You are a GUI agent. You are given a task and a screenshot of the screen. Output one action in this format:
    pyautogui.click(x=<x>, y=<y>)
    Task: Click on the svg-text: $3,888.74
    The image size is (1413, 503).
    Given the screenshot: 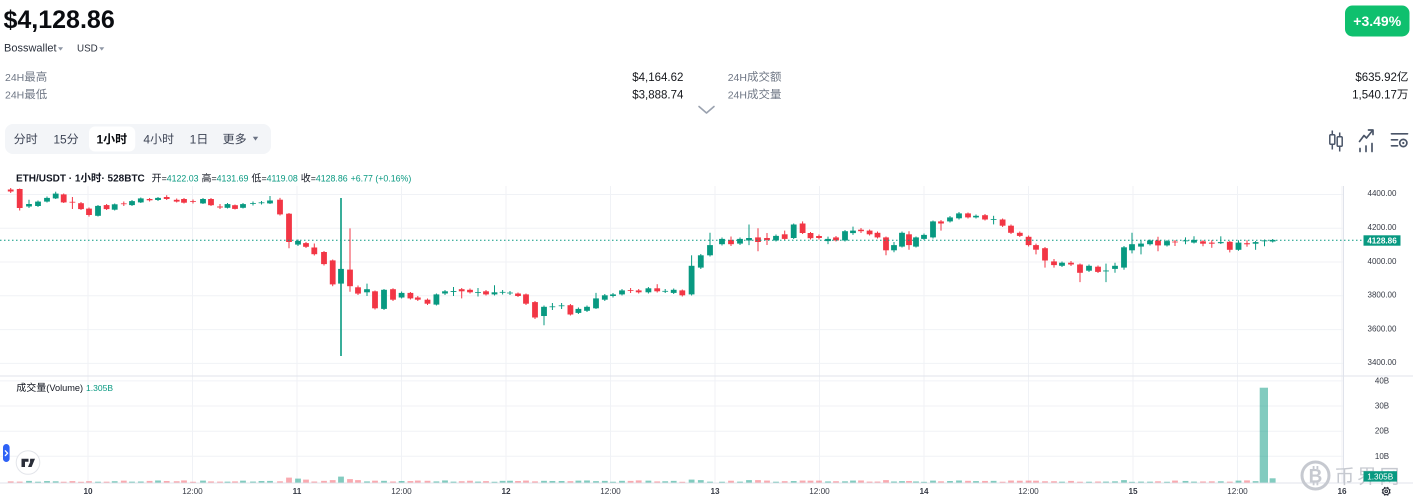 What is the action you would take?
    pyautogui.click(x=658, y=95)
    